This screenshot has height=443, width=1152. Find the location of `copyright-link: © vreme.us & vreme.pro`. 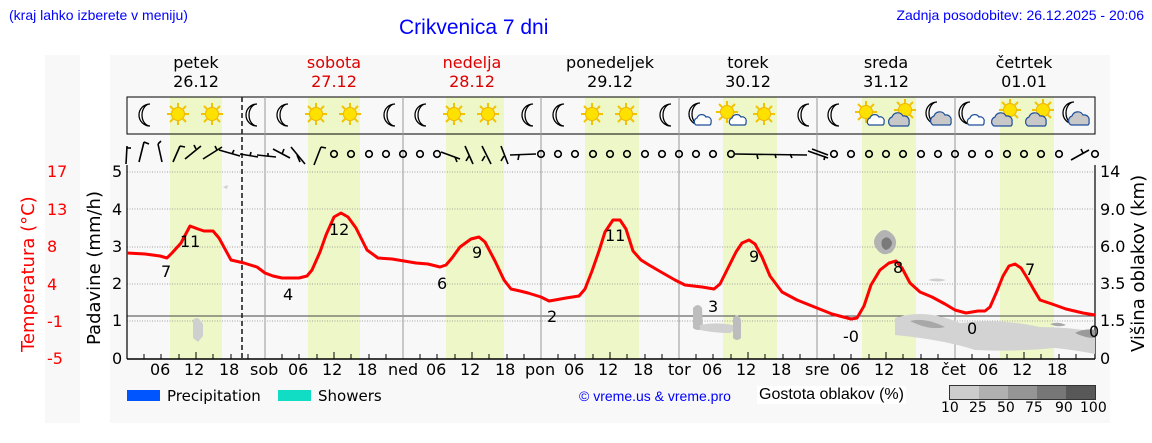

copyright-link: © vreme.us & vreme.pro is located at coordinates (655, 396).